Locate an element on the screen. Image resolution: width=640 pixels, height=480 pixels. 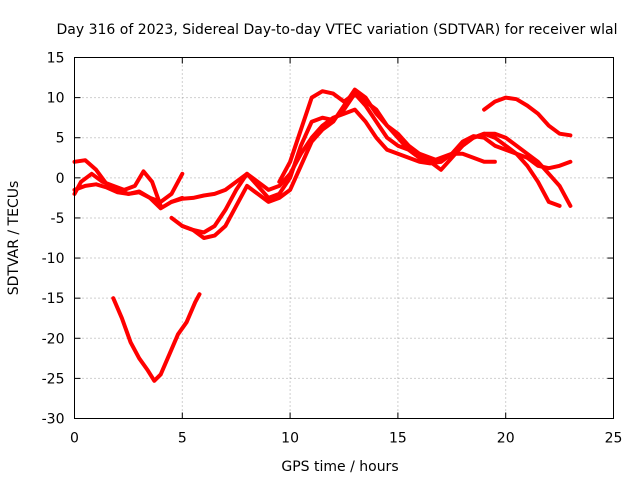
y-tick-label: -25 is located at coordinates (53, 379).